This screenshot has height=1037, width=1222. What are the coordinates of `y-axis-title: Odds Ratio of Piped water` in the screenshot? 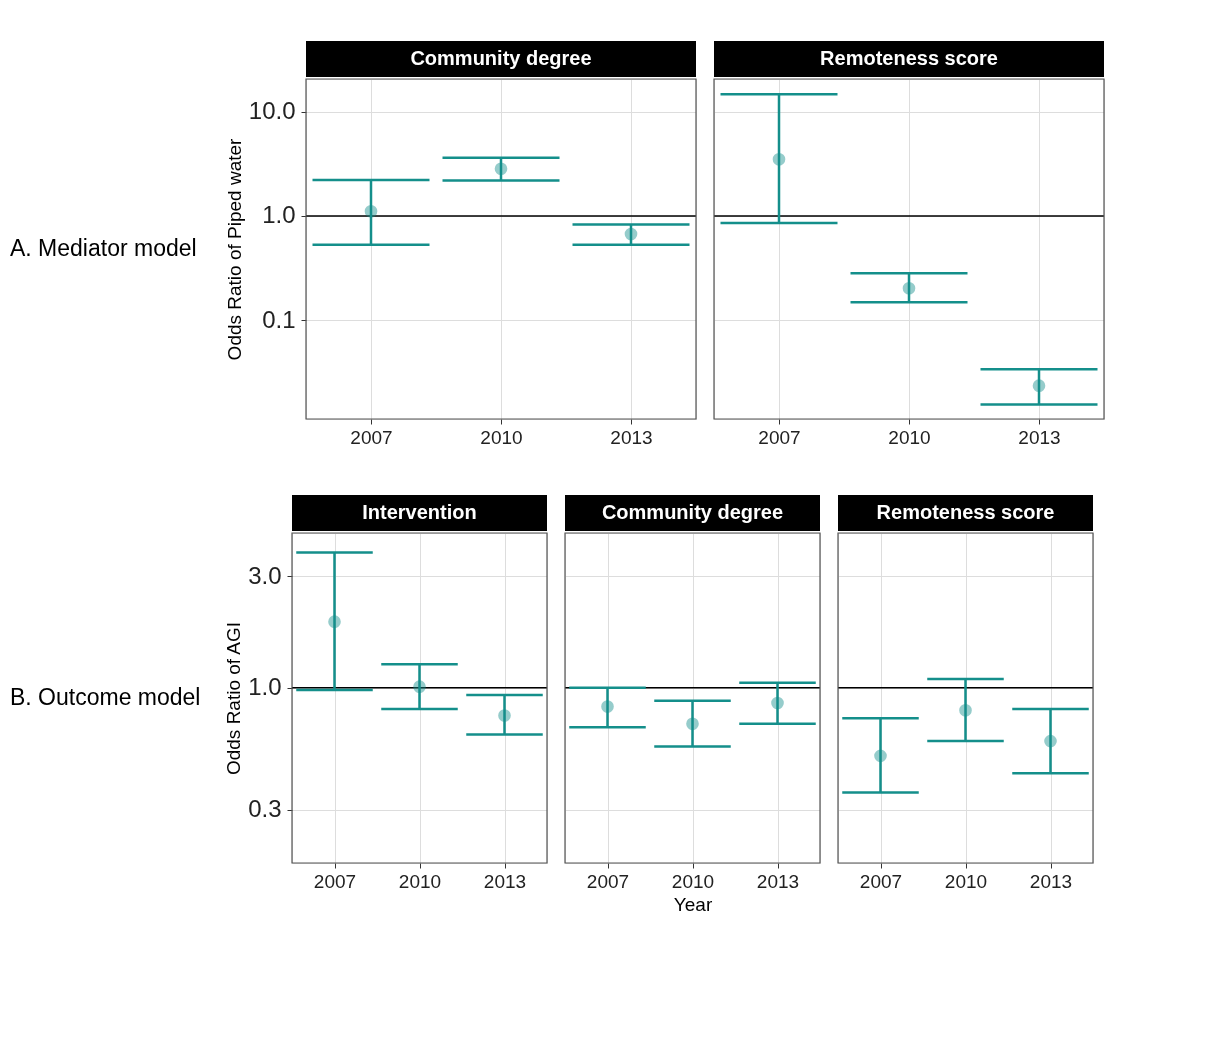 It's located at (234, 249).